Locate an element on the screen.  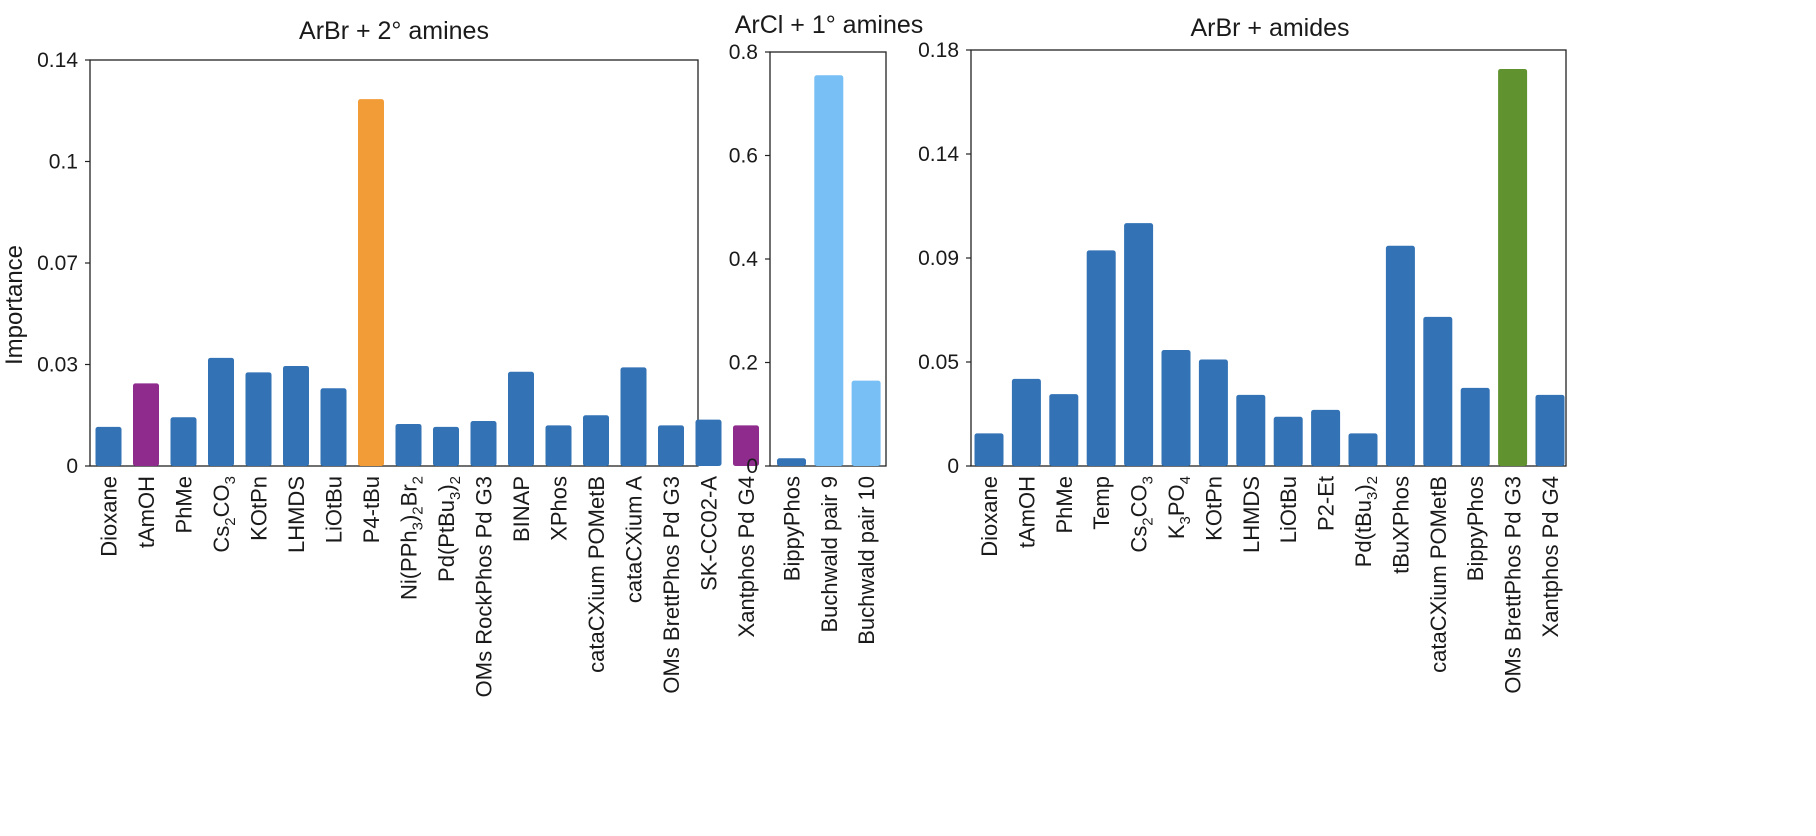
y-tick-label: 0.6 is located at coordinates (743, 156).